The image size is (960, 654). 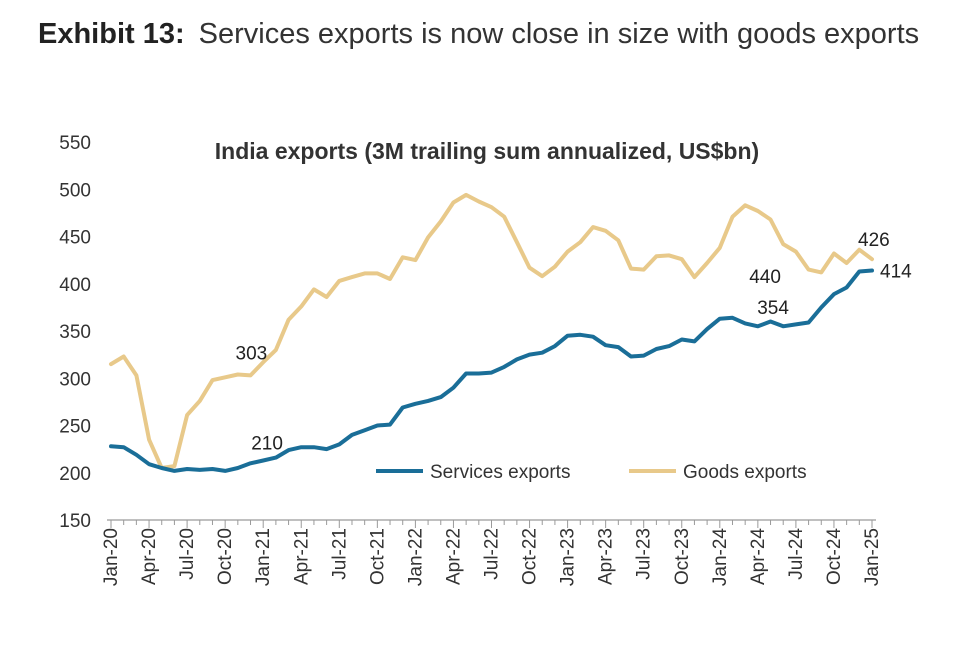 What do you see at coordinates (568, 557) in the screenshot?
I see `x-tick-label: Jan-23` at bounding box center [568, 557].